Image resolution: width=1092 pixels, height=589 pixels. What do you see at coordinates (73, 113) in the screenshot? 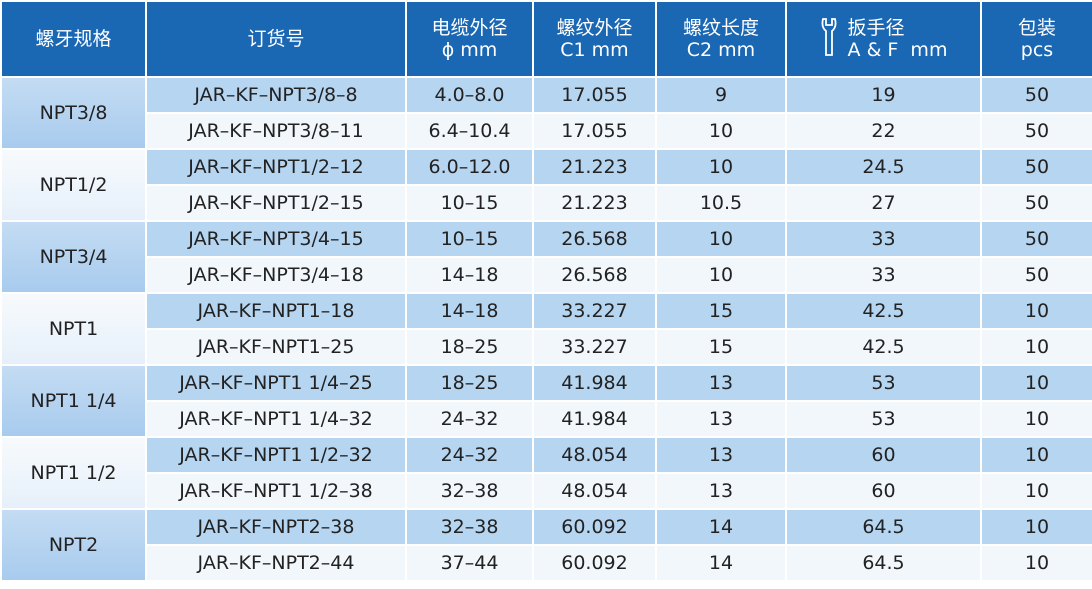
I see `spec-cell: NPT3/8` at bounding box center [73, 113].